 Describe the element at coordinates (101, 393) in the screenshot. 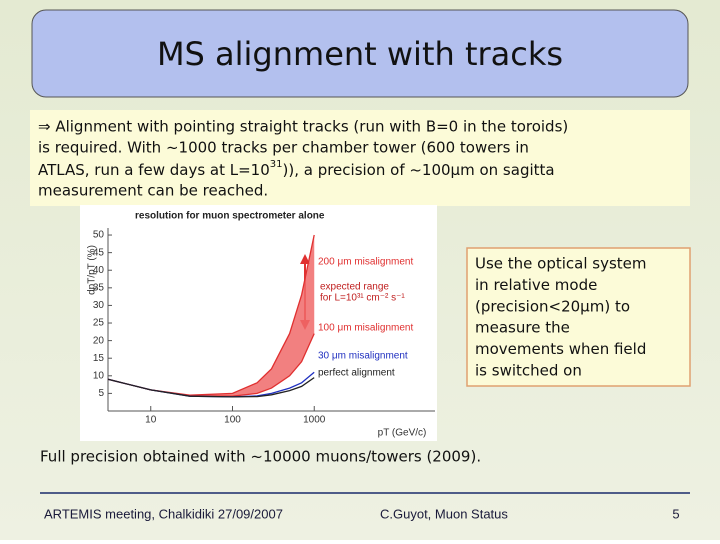

I see `y-tick-label: 5` at that location.